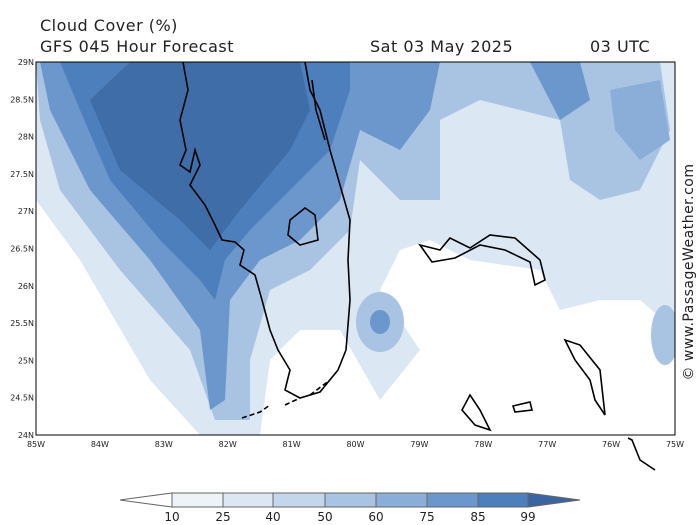 The image size is (700, 525). Describe the element at coordinates (292, 444) in the screenshot. I see `lon-label: 81W` at that location.